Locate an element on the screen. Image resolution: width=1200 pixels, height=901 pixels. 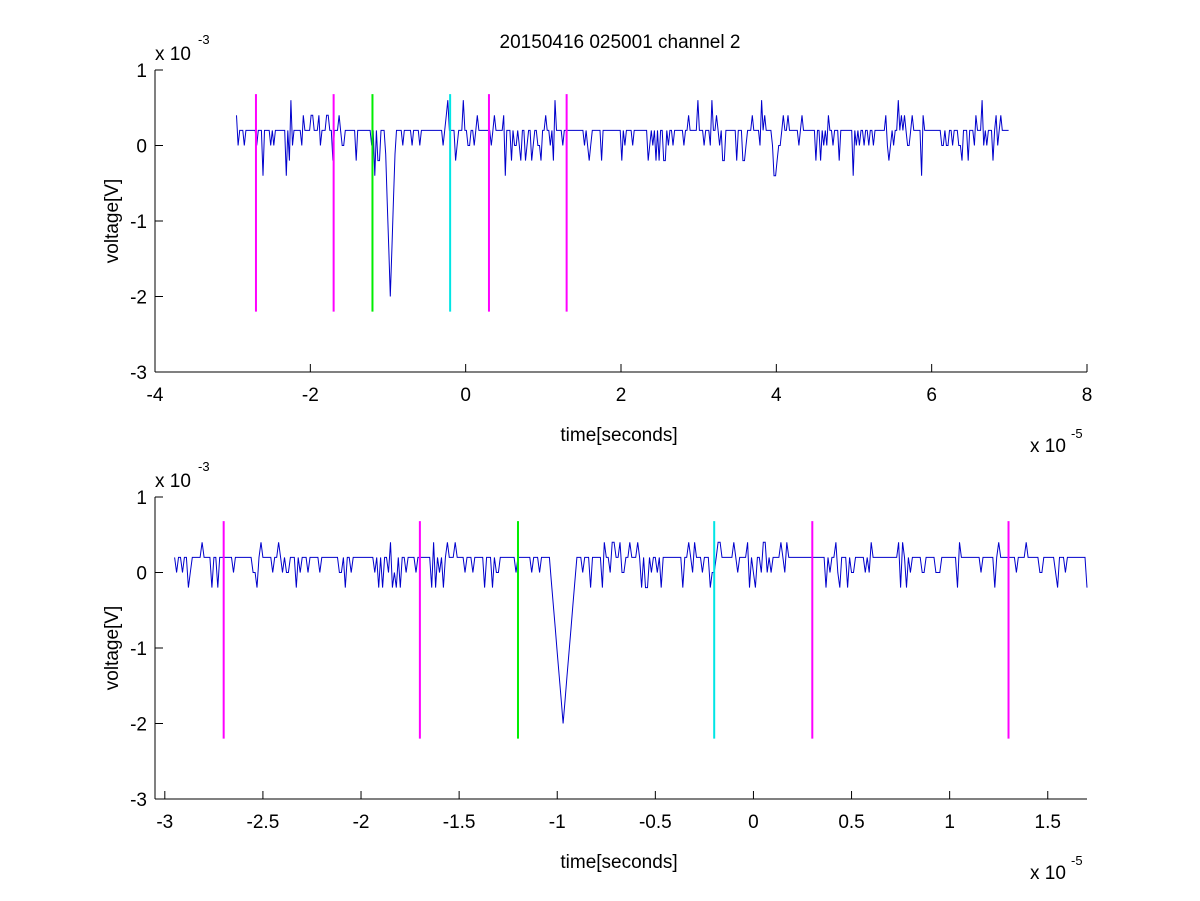
x-tick-label: 1.5 is located at coordinates (1048, 822).